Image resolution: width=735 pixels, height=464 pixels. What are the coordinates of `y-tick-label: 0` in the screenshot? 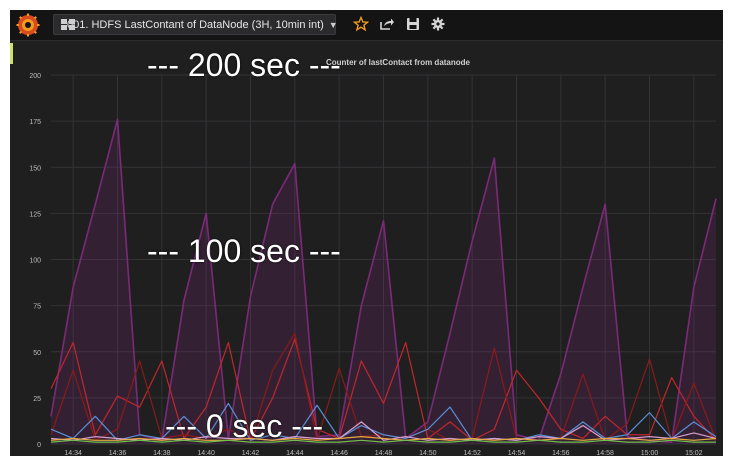 It's located at (39, 445).